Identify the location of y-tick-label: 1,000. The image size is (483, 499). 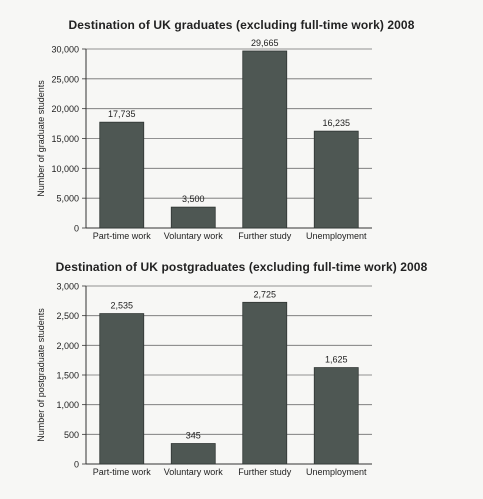
(67, 405).